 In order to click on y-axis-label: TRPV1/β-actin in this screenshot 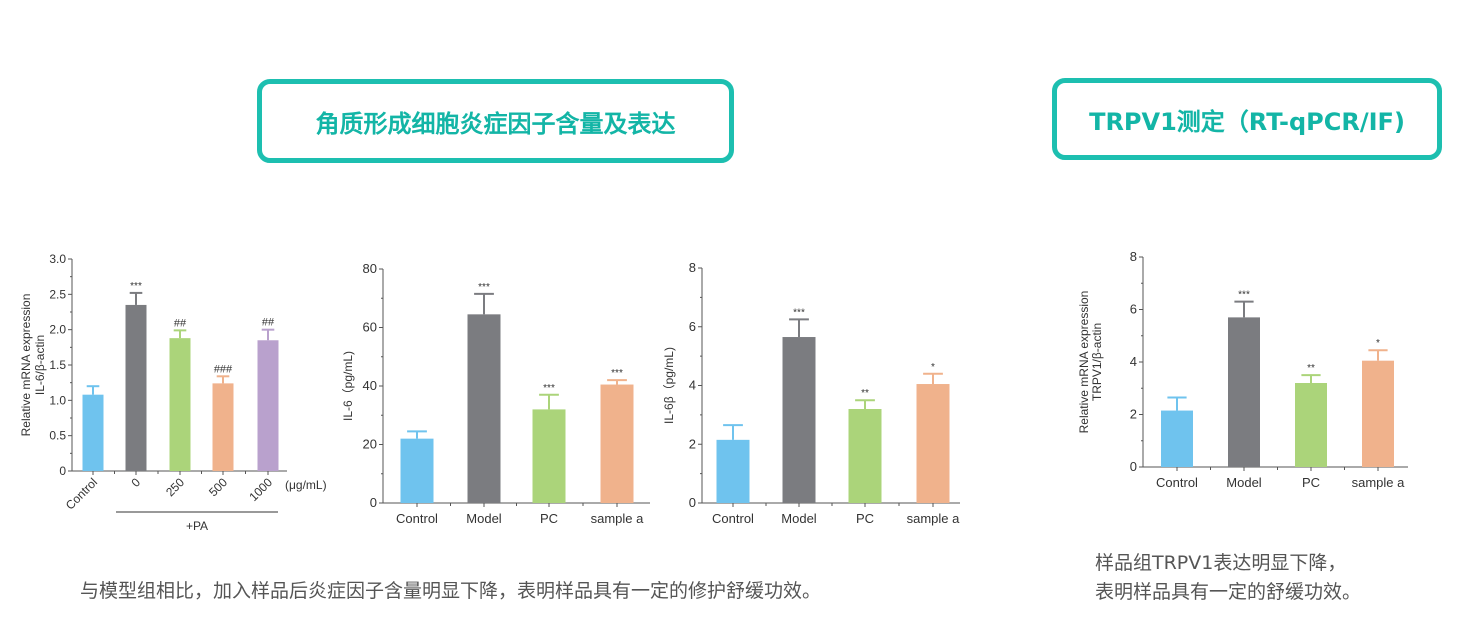, I will do `click(1097, 362)`.